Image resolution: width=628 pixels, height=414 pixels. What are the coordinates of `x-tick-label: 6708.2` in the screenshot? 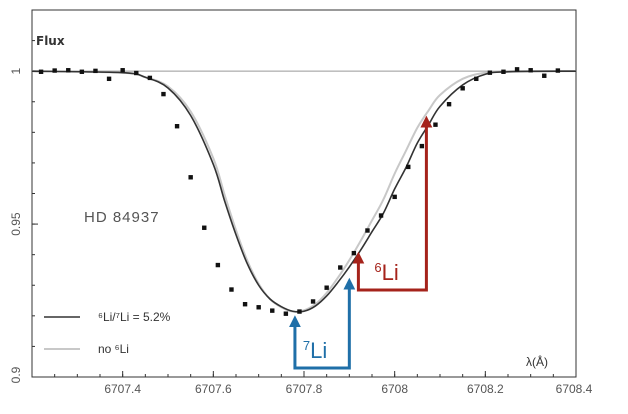 It's located at (485, 389).